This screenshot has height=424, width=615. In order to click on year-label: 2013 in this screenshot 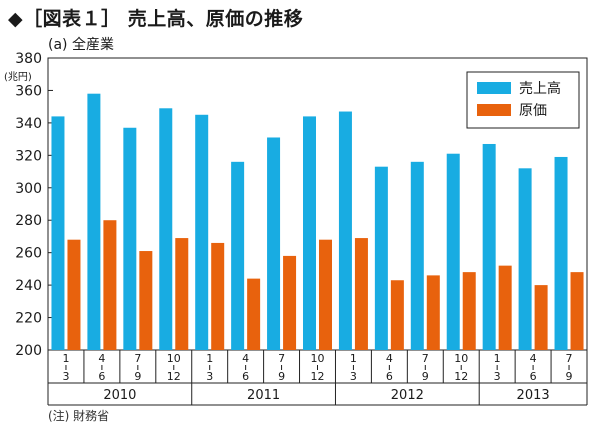, I will do `click(533, 395)`.